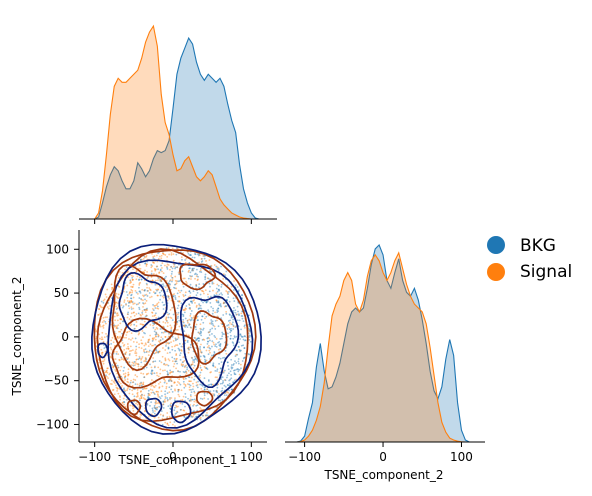 The height and width of the screenshot is (496, 592). Describe the element at coordinates (529, 272) in the screenshot. I see `legend-item-signal: Signal` at that location.